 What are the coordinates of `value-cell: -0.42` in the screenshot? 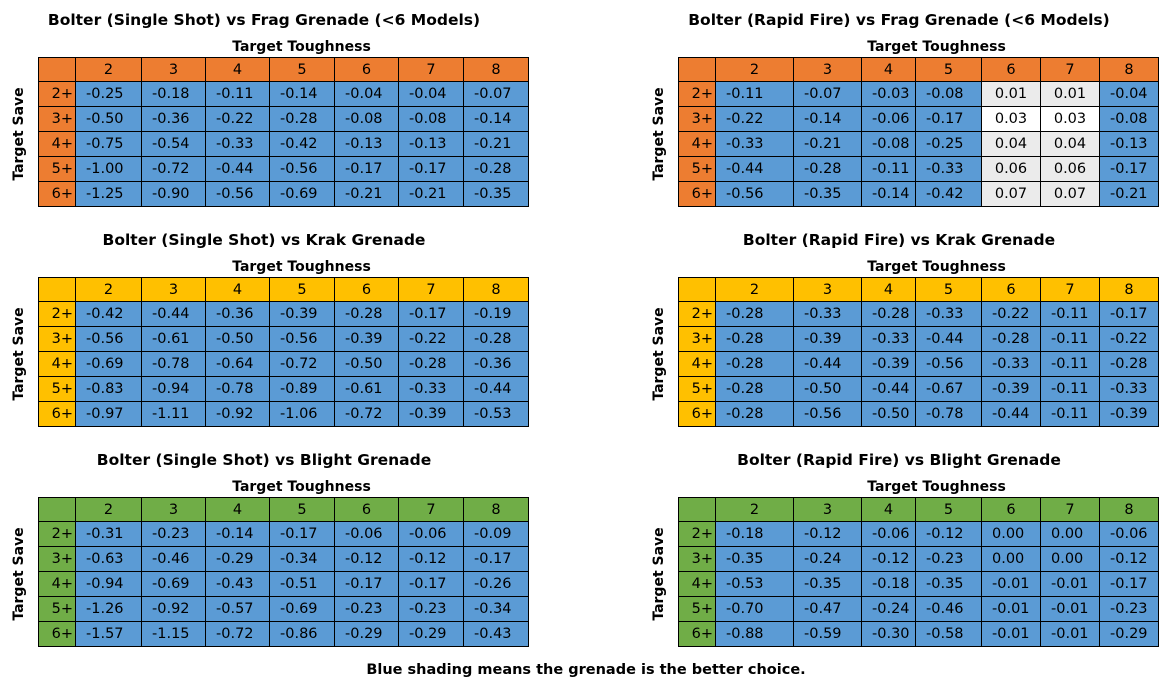 It's located at (948, 194).